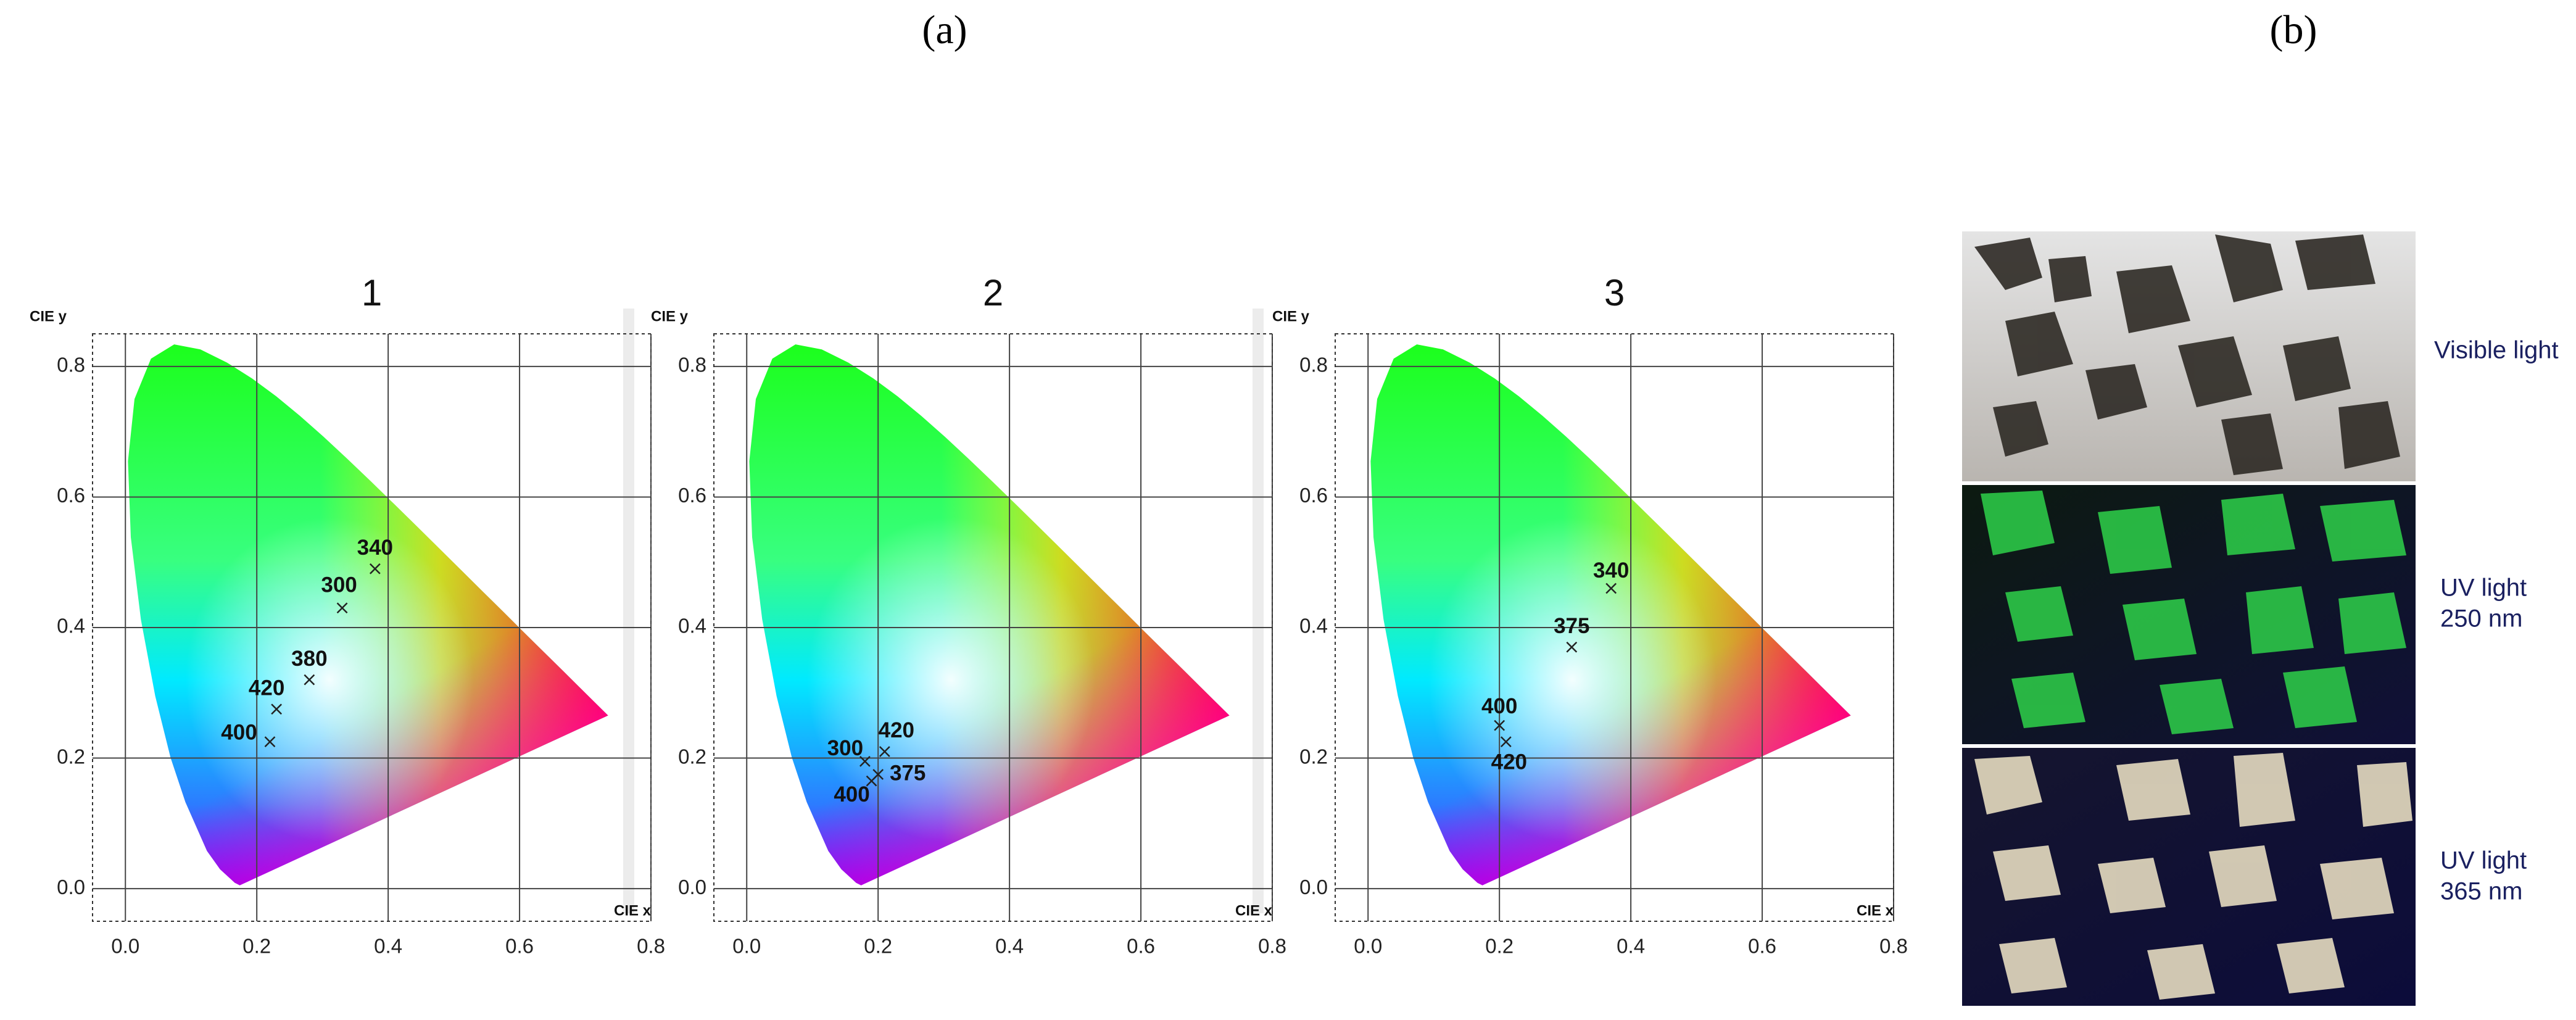 This screenshot has width=2576, height=1020. What do you see at coordinates (944, 29) in the screenshot?
I see `panel-label: (a)` at bounding box center [944, 29].